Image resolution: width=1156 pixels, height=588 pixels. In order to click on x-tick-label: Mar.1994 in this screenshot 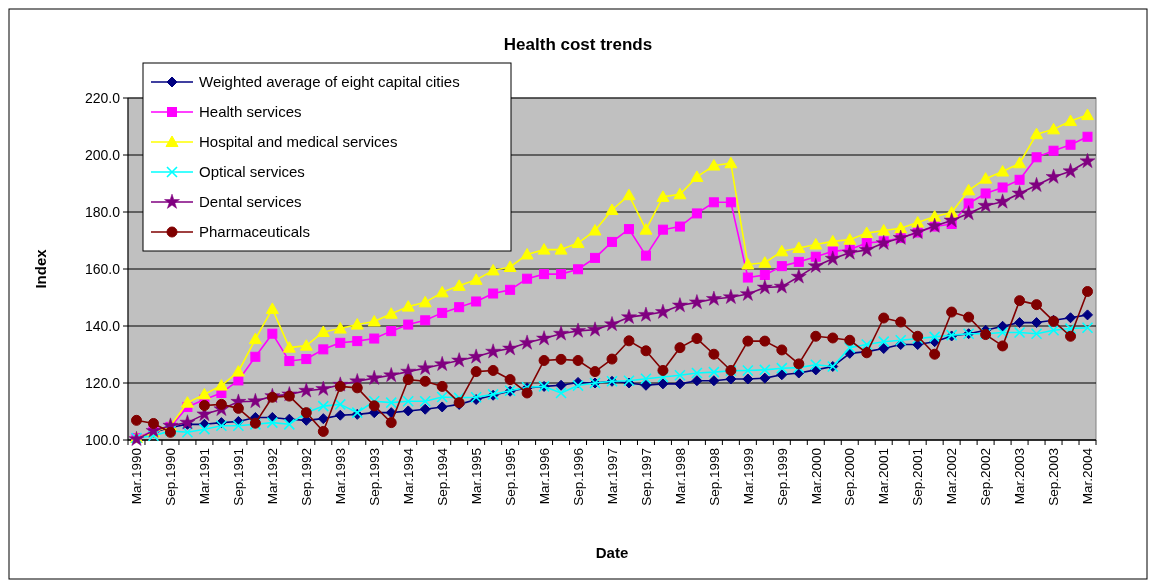, I will do `click(408, 476)`.